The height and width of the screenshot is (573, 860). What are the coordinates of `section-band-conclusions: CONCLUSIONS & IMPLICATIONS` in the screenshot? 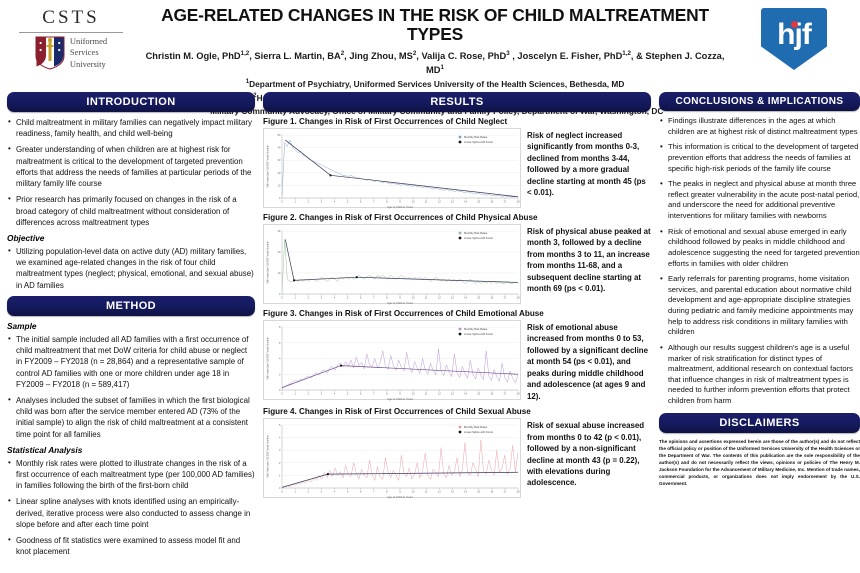 It's located at (759, 101).